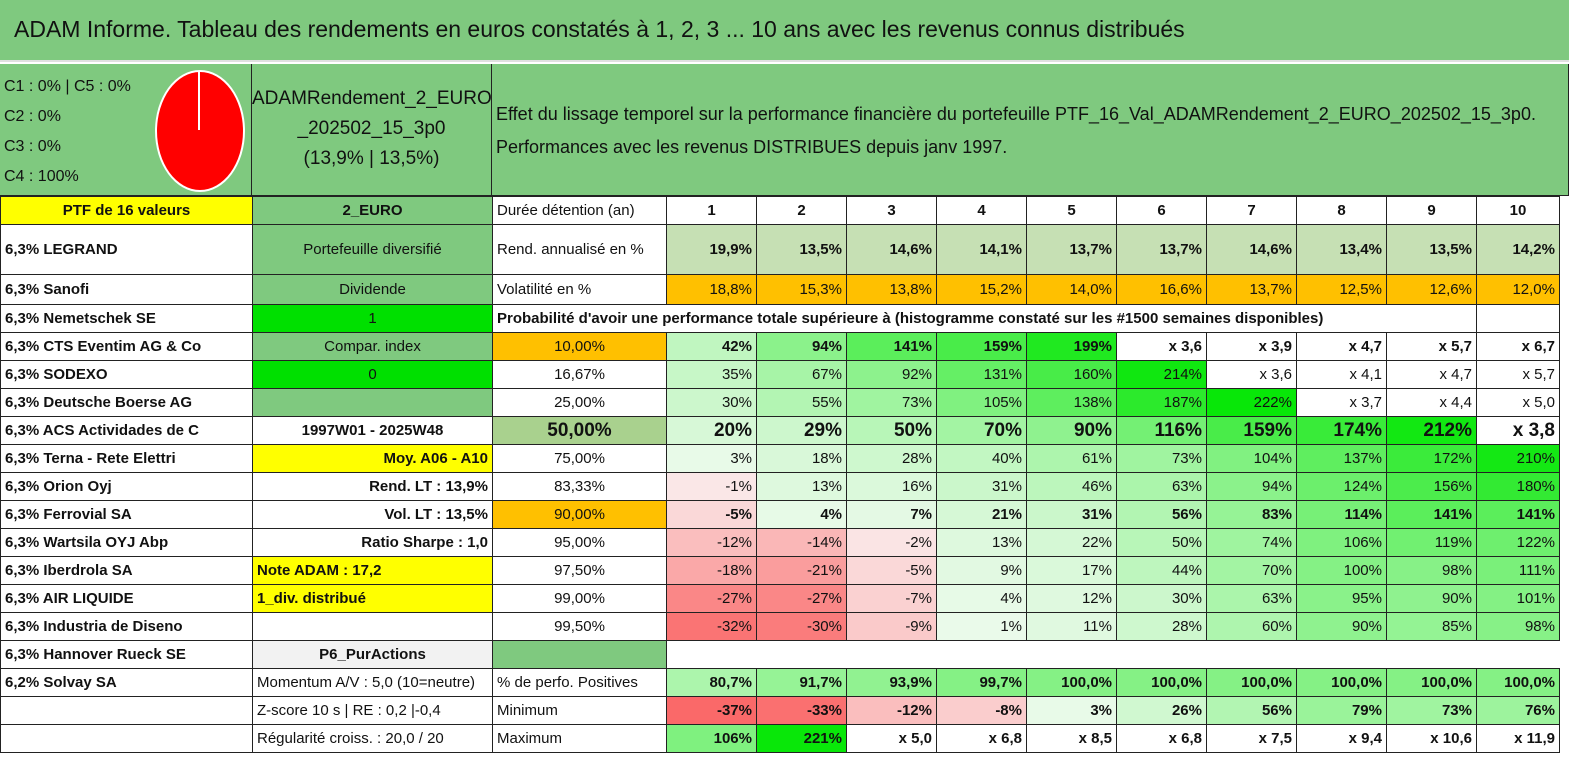 The image size is (1569, 782). I want to click on info-cell: 1_div. distribué, so click(372, 598).